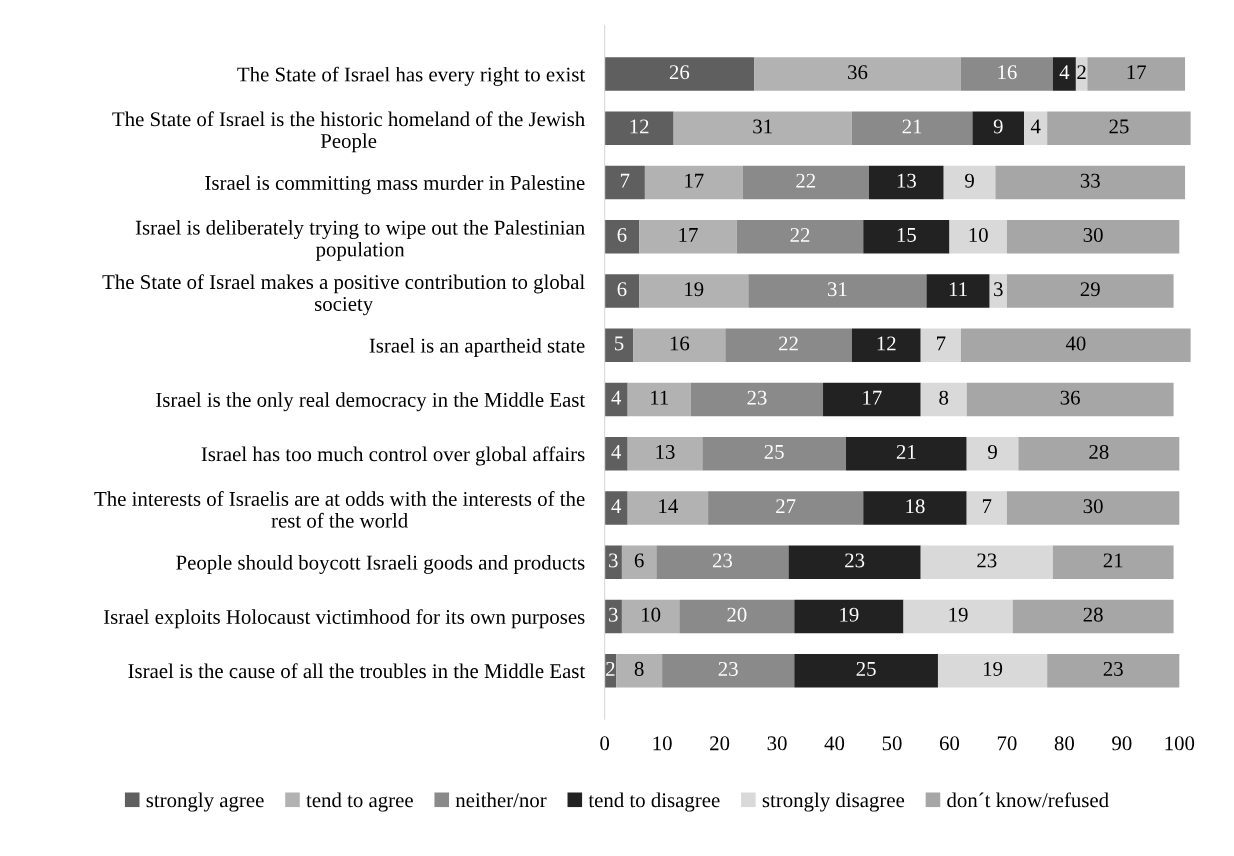 Image resolution: width=1234 pixels, height=856 pixels. What do you see at coordinates (679, 72) in the screenshot?
I see `data-label: 26` at bounding box center [679, 72].